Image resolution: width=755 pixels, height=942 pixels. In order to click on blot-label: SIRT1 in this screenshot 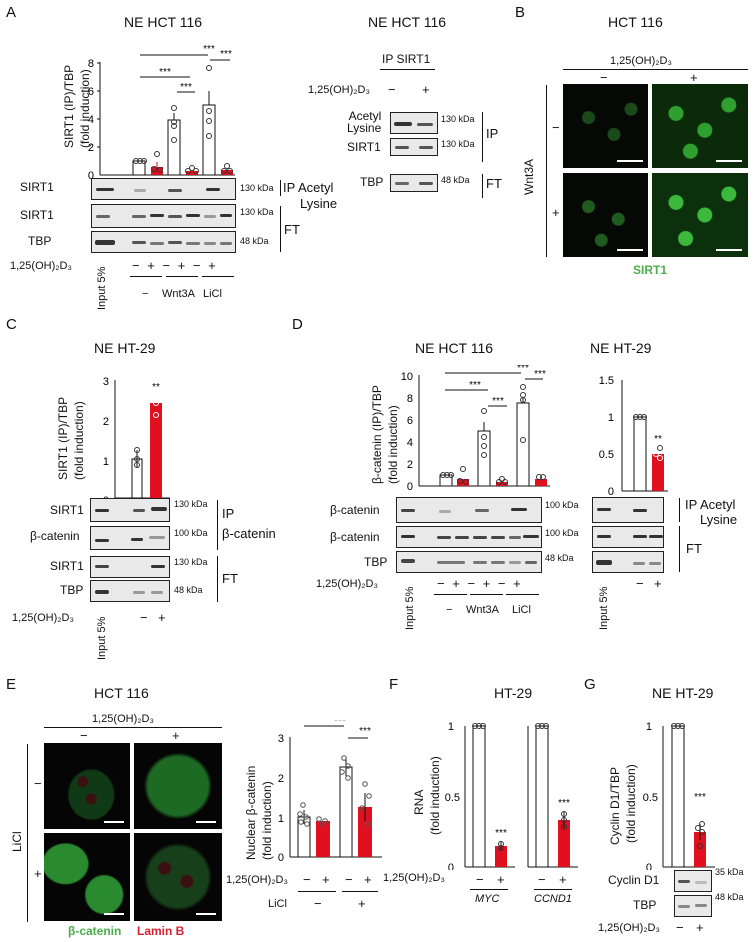, I will do `click(364, 147)`.